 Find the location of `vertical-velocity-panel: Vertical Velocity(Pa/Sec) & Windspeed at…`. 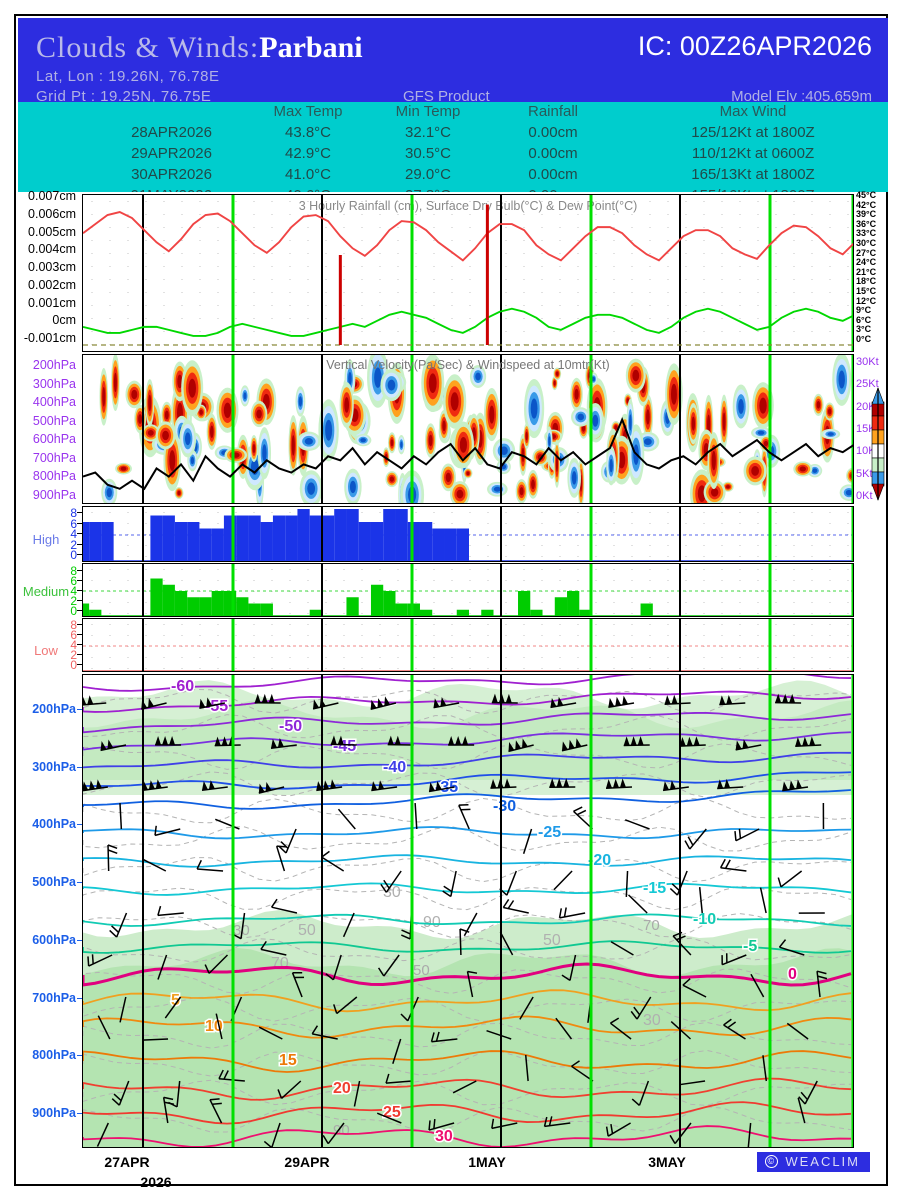

vertical-velocity-panel: Vertical Velocity(Pa/Sec) & Windspeed at… is located at coordinates (468, 429).